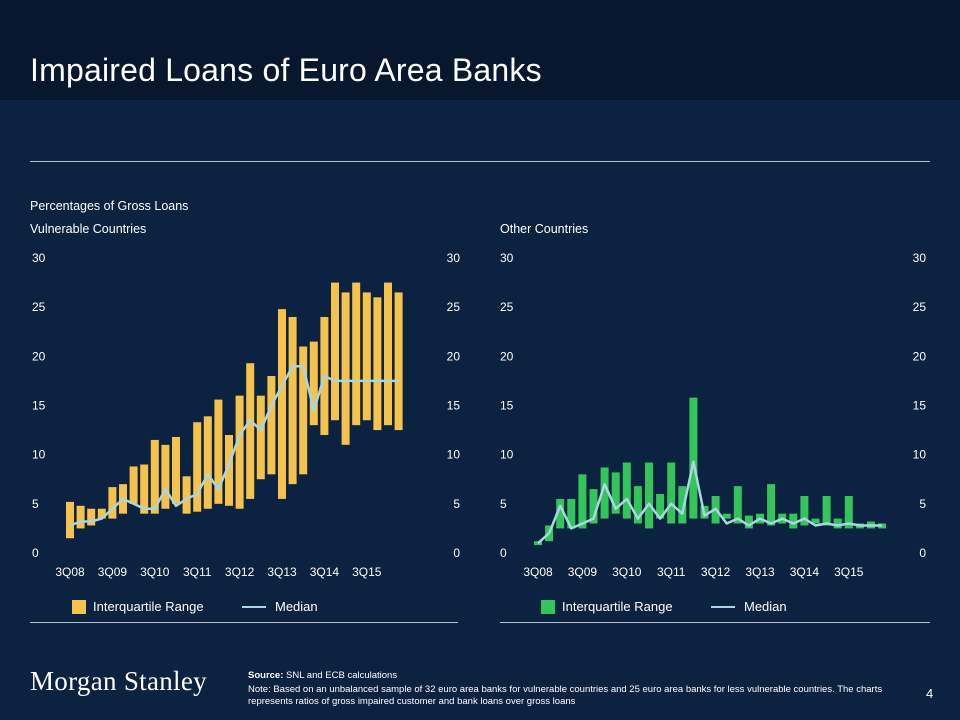 The width and height of the screenshot is (960, 720). What do you see at coordinates (930, 693) in the screenshot?
I see `page-number: 4` at bounding box center [930, 693].